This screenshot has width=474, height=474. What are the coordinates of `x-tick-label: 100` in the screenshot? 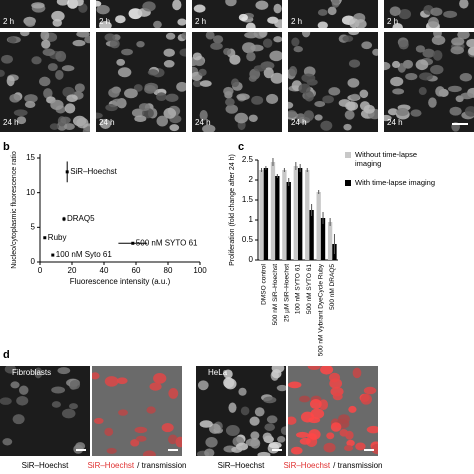 It's located at (200, 270).